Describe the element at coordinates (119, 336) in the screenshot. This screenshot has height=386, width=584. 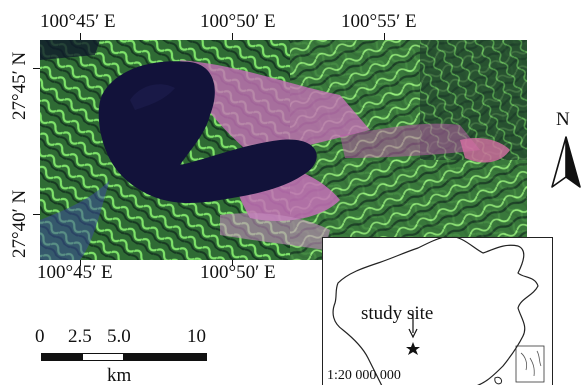
I see `scale-tick-5: 5.0` at that location.